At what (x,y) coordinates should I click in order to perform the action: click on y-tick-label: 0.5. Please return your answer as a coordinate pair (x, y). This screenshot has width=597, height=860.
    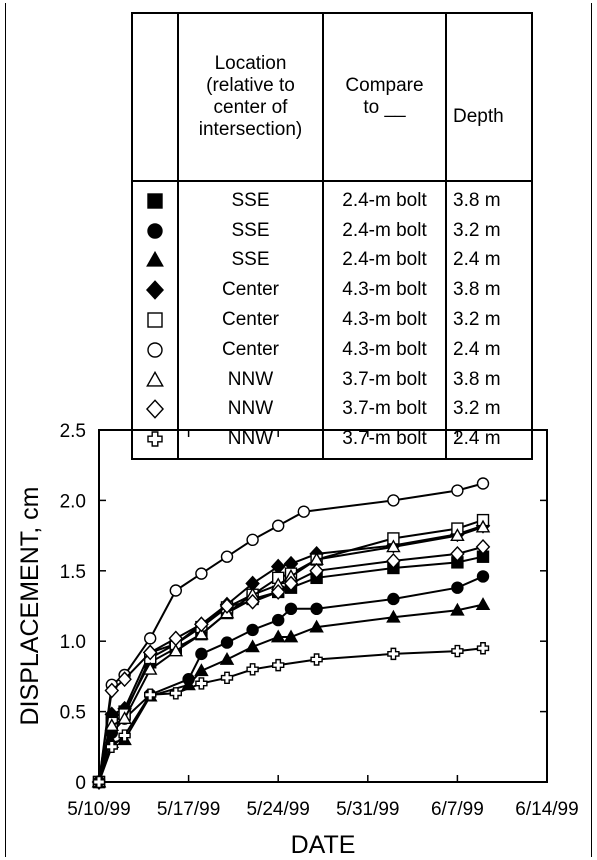
    Looking at the image, I should click on (73, 713).